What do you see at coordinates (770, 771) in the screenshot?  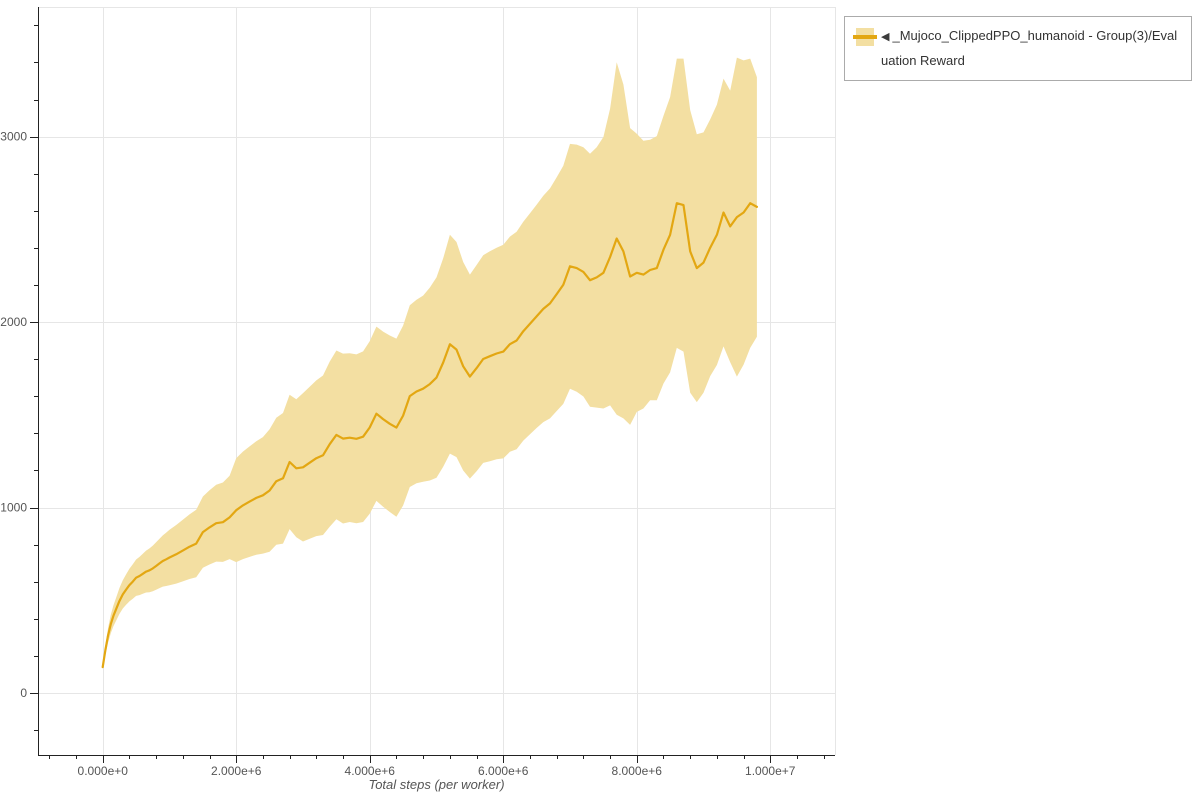 I see `x-tick-label: 1.000e+7` at bounding box center [770, 771].